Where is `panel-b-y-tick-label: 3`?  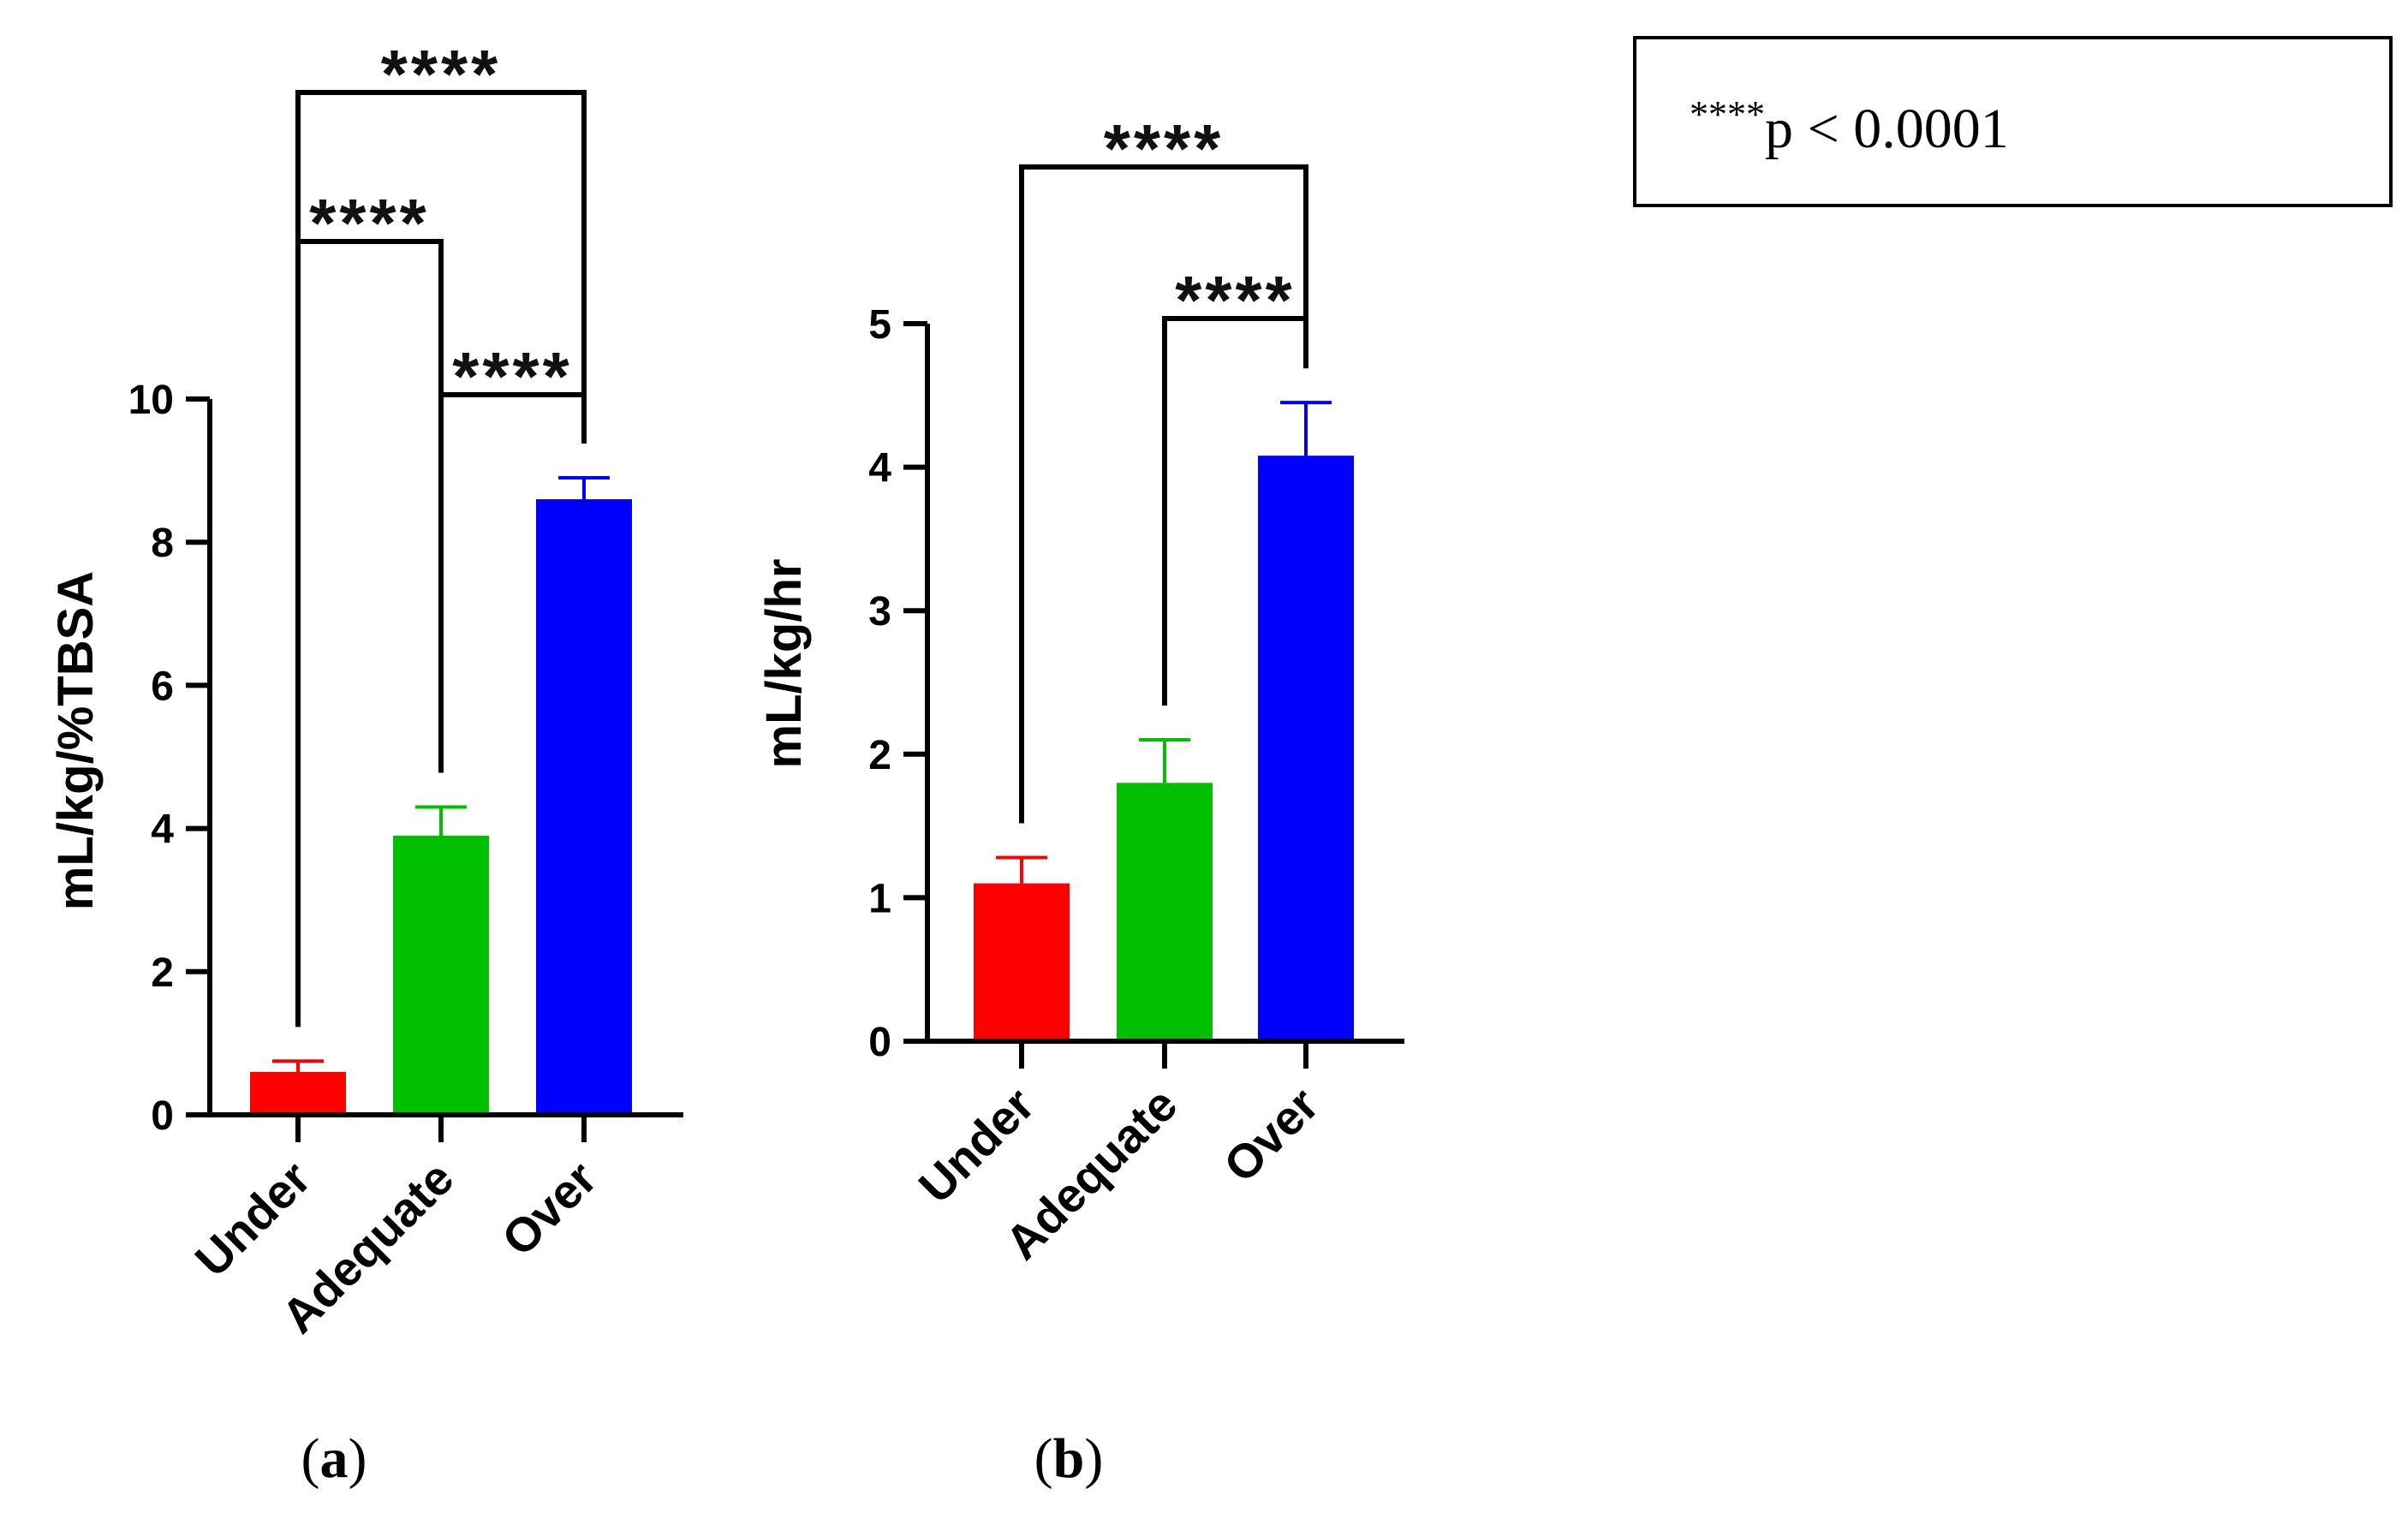
panel-b-y-tick-label: 3 is located at coordinates (879, 612).